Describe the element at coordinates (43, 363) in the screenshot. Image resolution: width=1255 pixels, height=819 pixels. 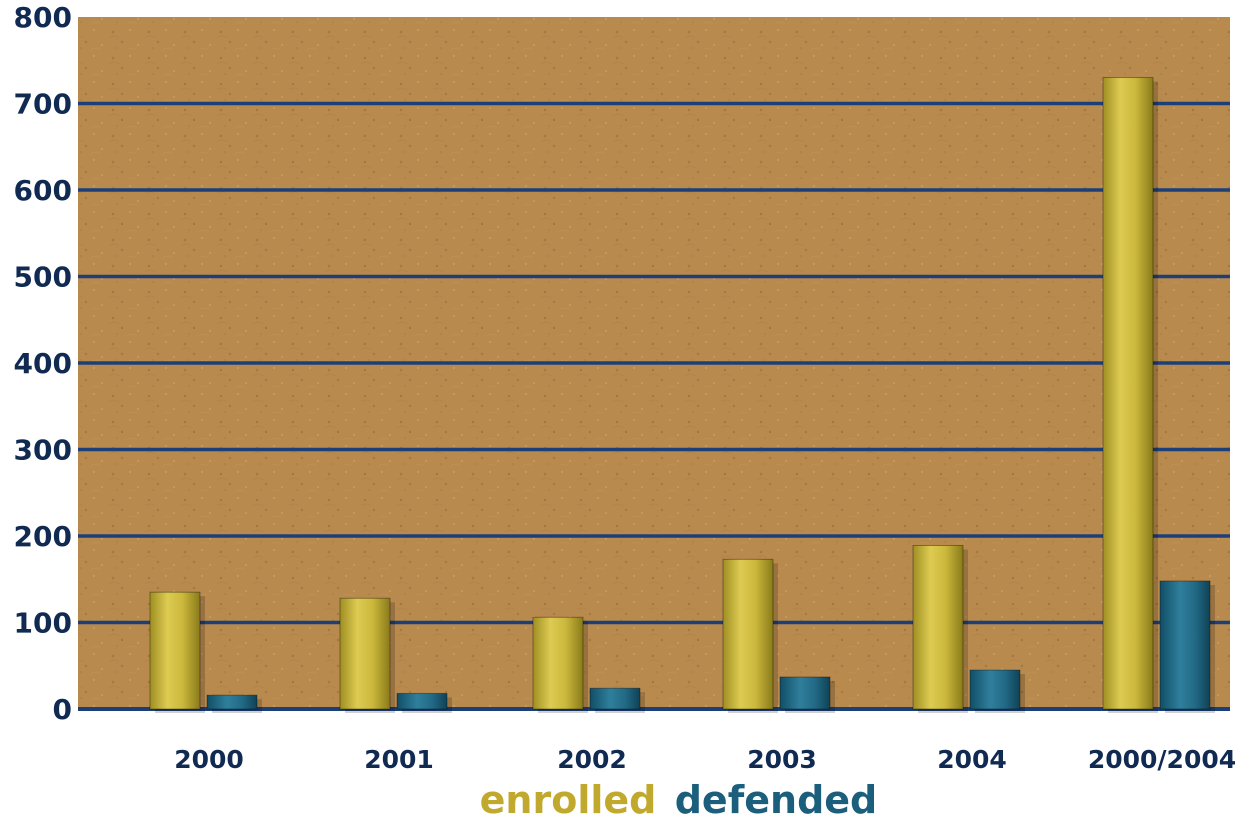
I see `y-tick-label: 400` at that location.